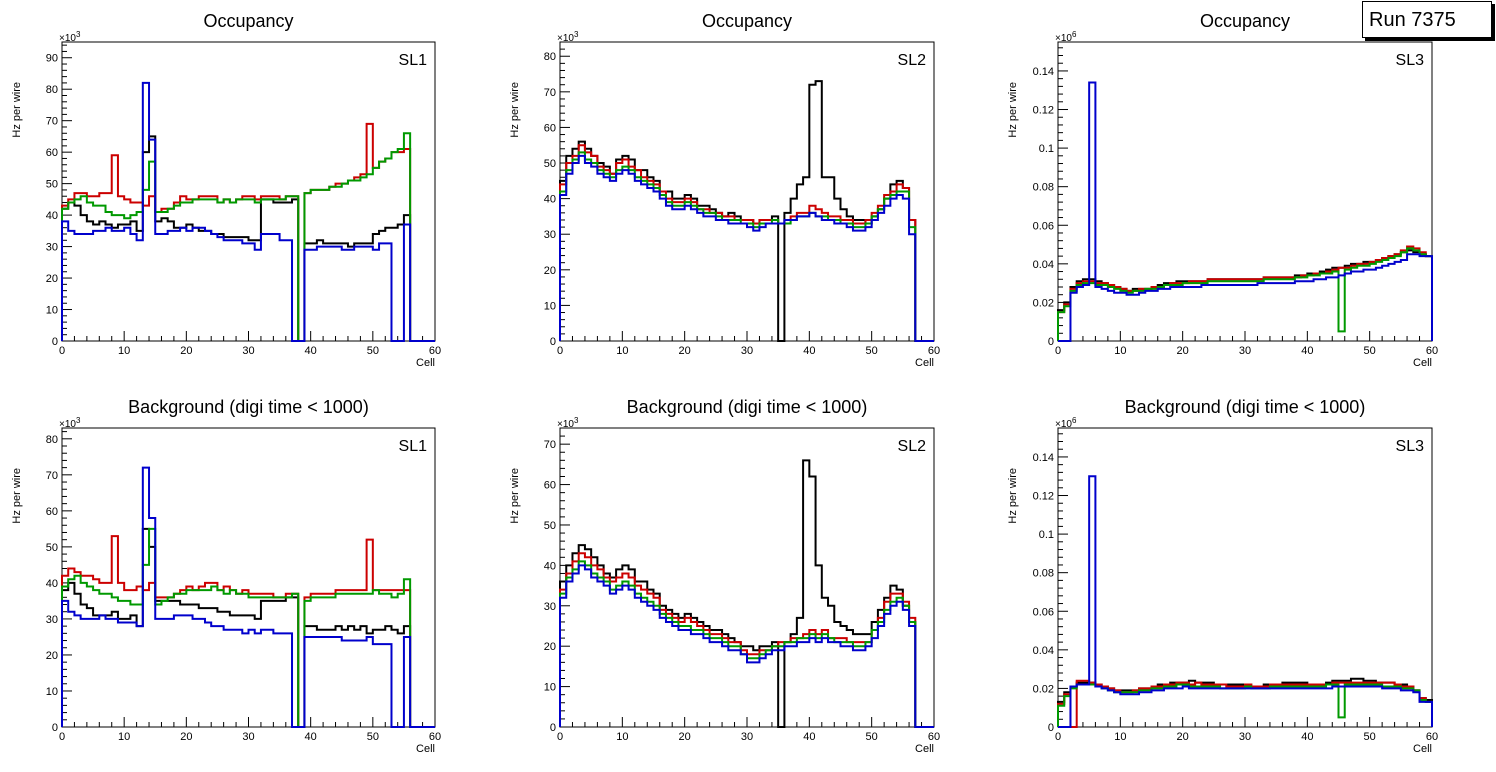 The width and height of the screenshot is (1496, 772). Describe the element at coordinates (1043, 689) in the screenshot. I see `y-tick-label: 0.02` at that location.